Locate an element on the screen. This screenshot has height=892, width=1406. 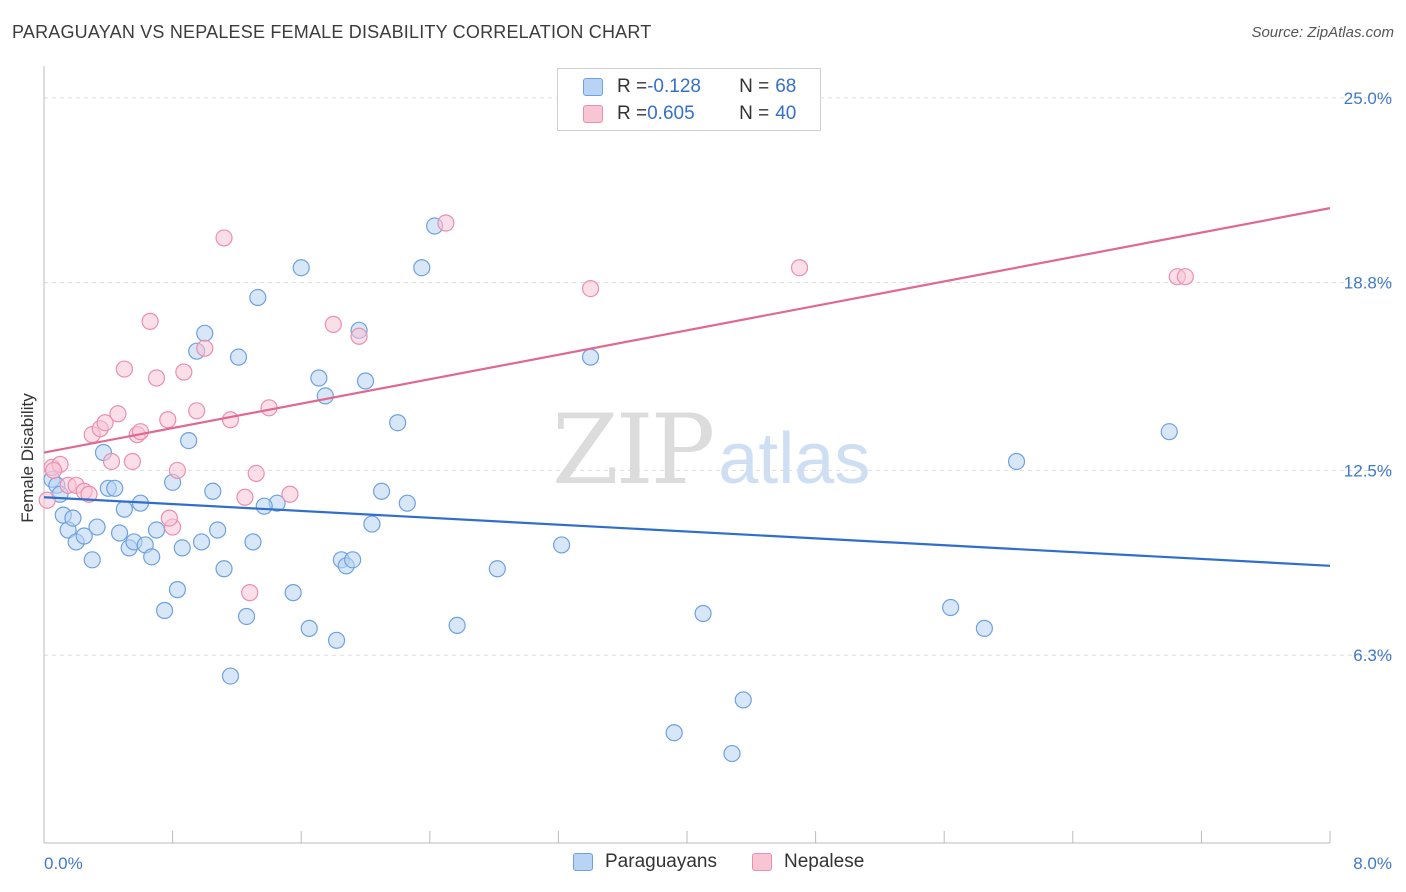
watermark-zip: ZIP is located at coordinates (633, 450).